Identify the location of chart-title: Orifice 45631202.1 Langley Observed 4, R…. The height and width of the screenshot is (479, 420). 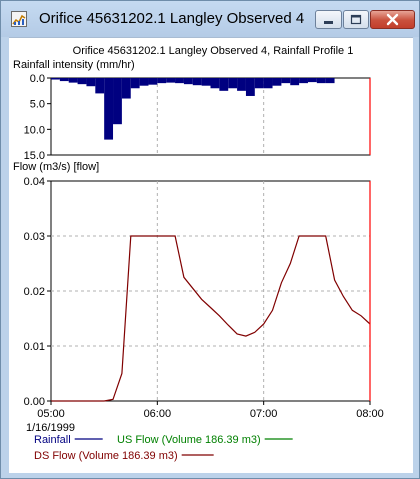
(213, 51).